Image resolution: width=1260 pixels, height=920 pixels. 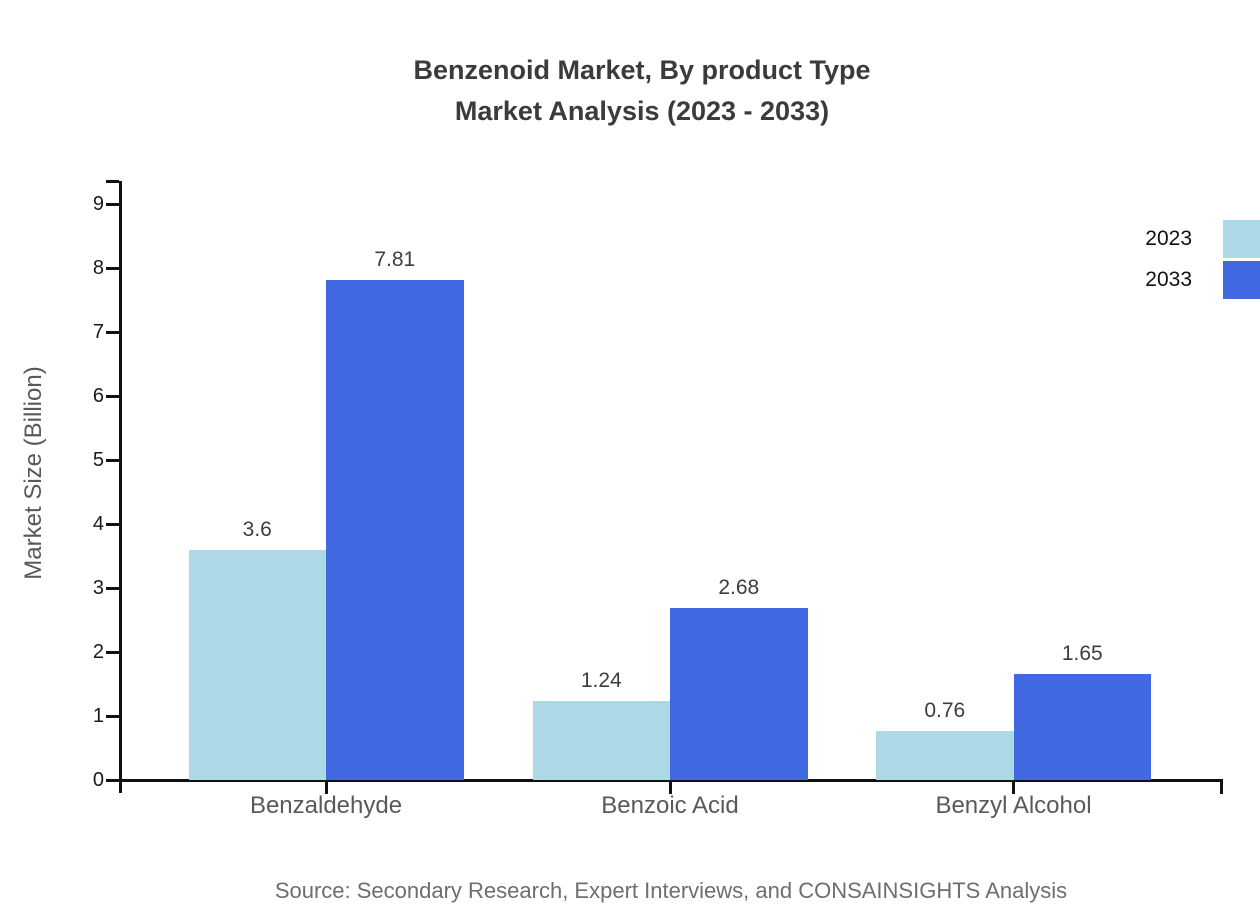 I want to click on x-category-label-1: Benzoic Acid, so click(x=670, y=805).